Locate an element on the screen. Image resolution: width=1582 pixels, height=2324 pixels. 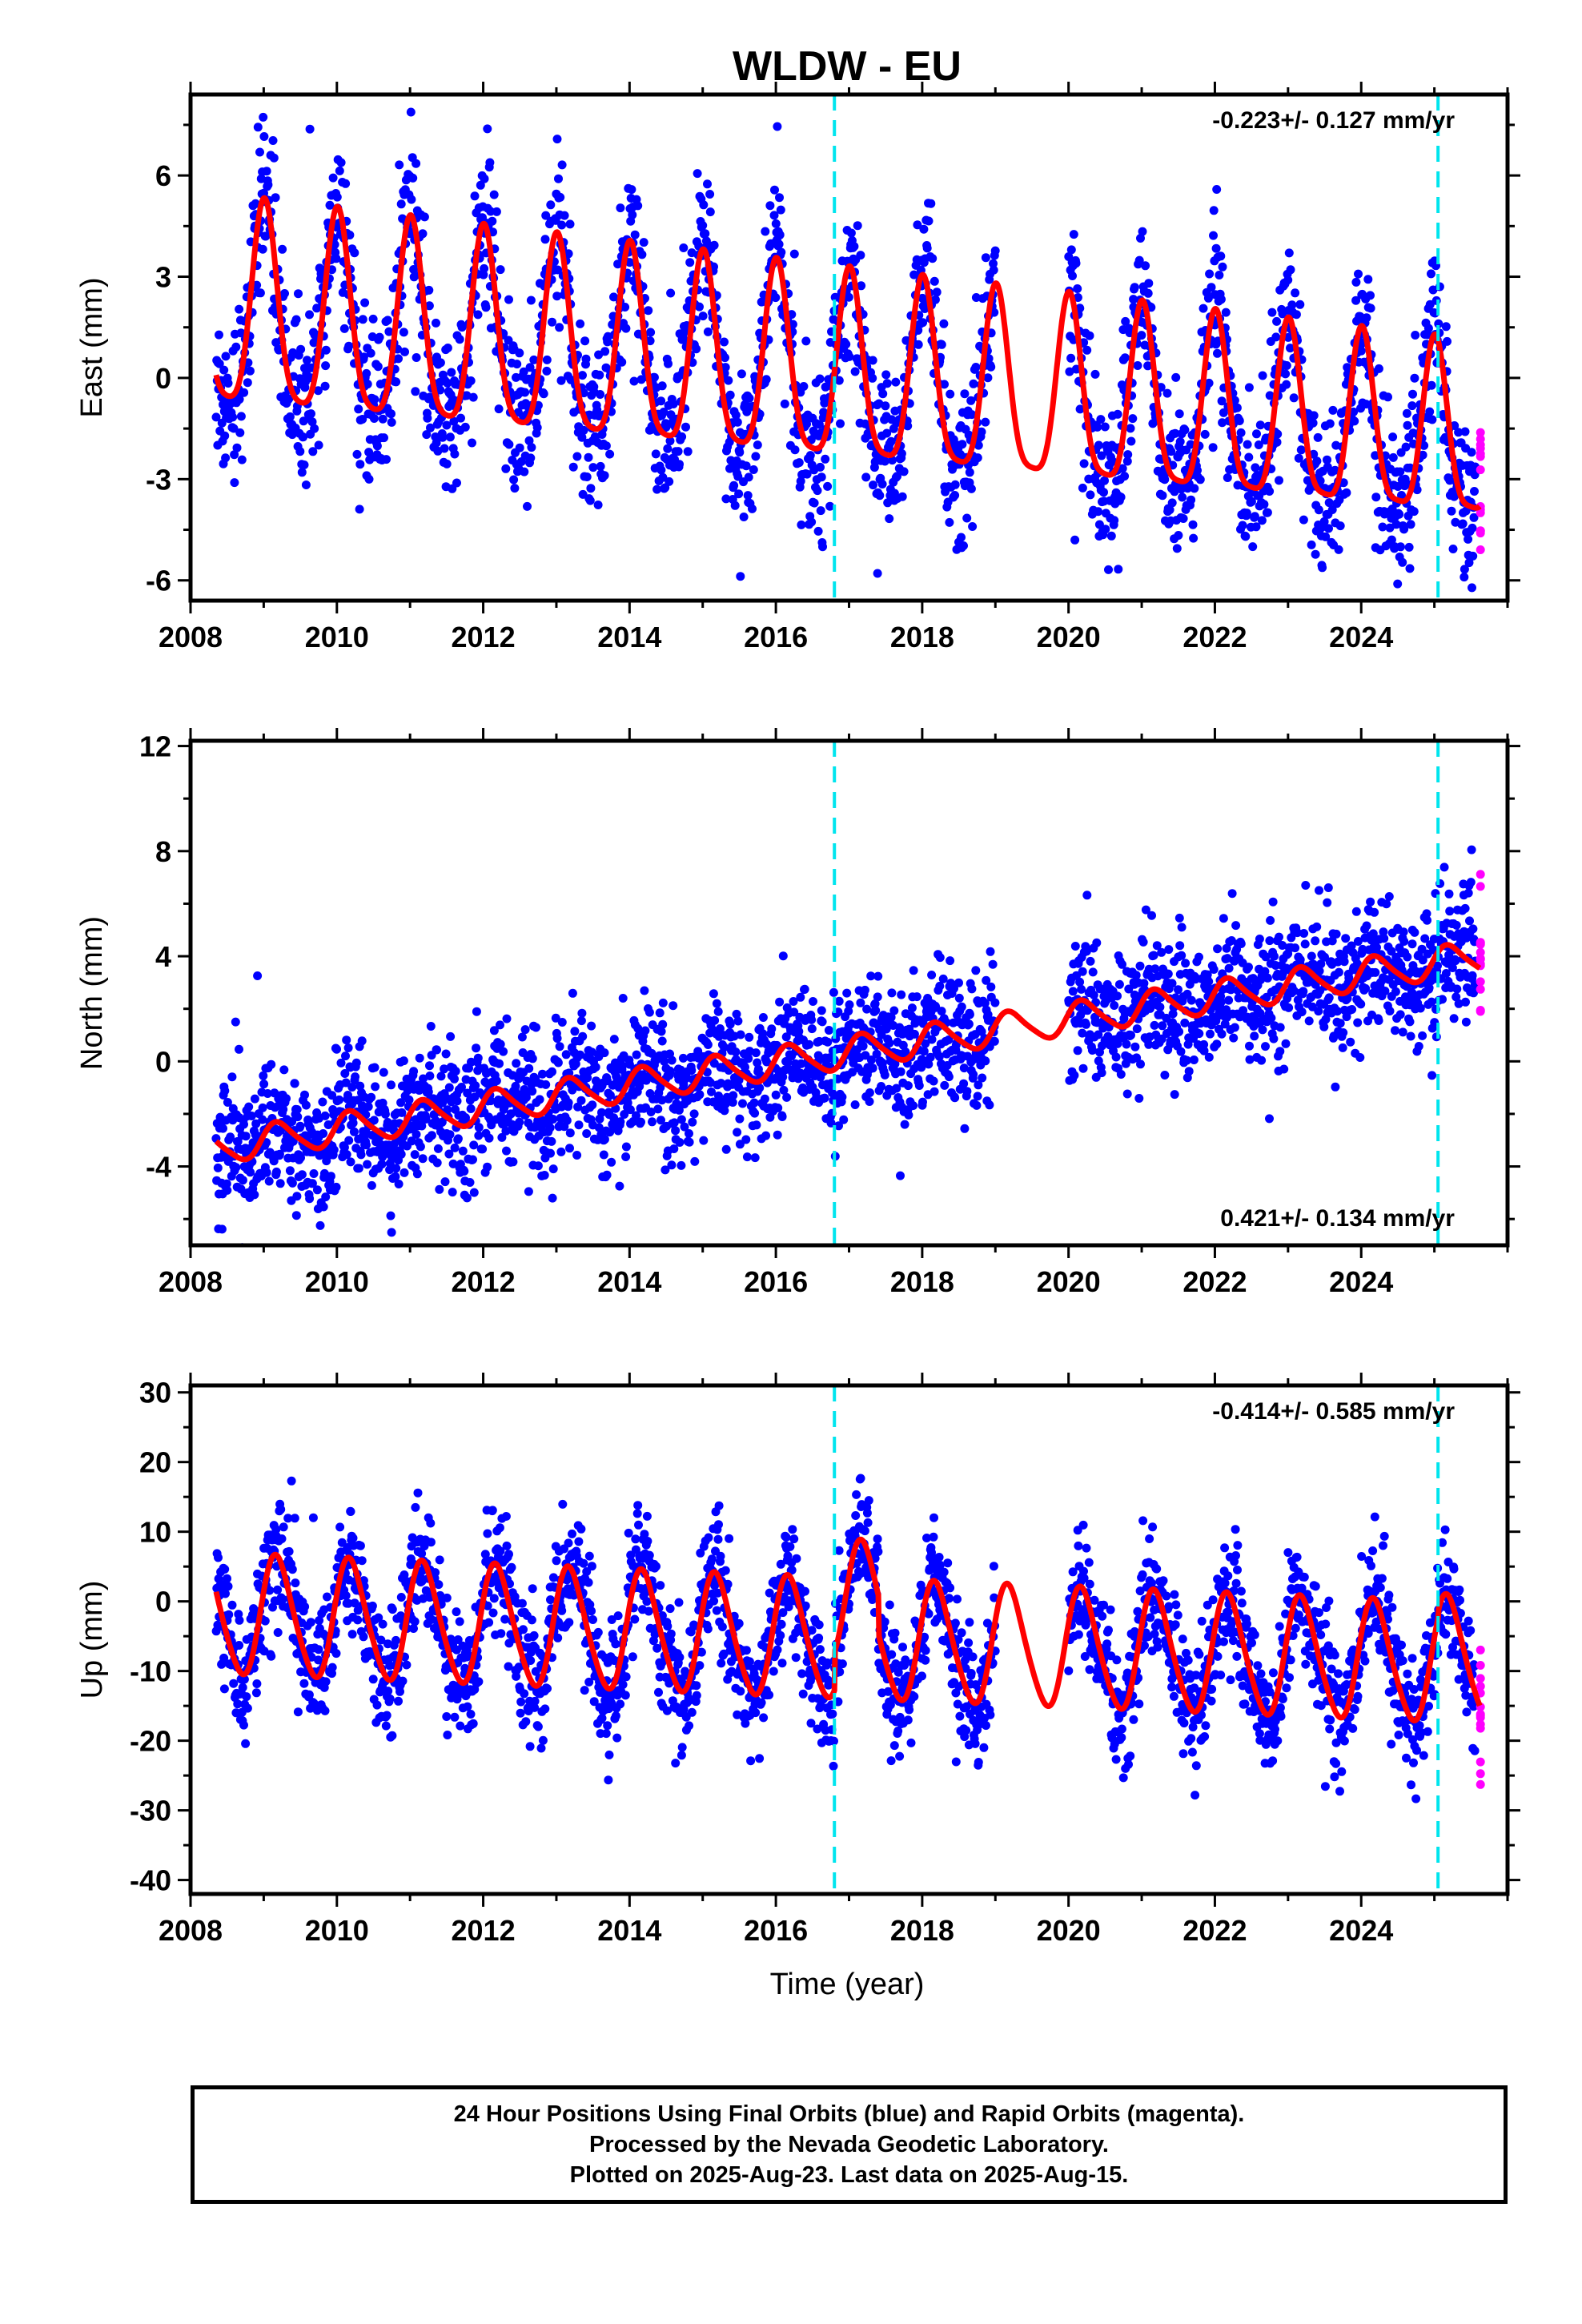
x-tick-label: 2010 is located at coordinates (337, 637).